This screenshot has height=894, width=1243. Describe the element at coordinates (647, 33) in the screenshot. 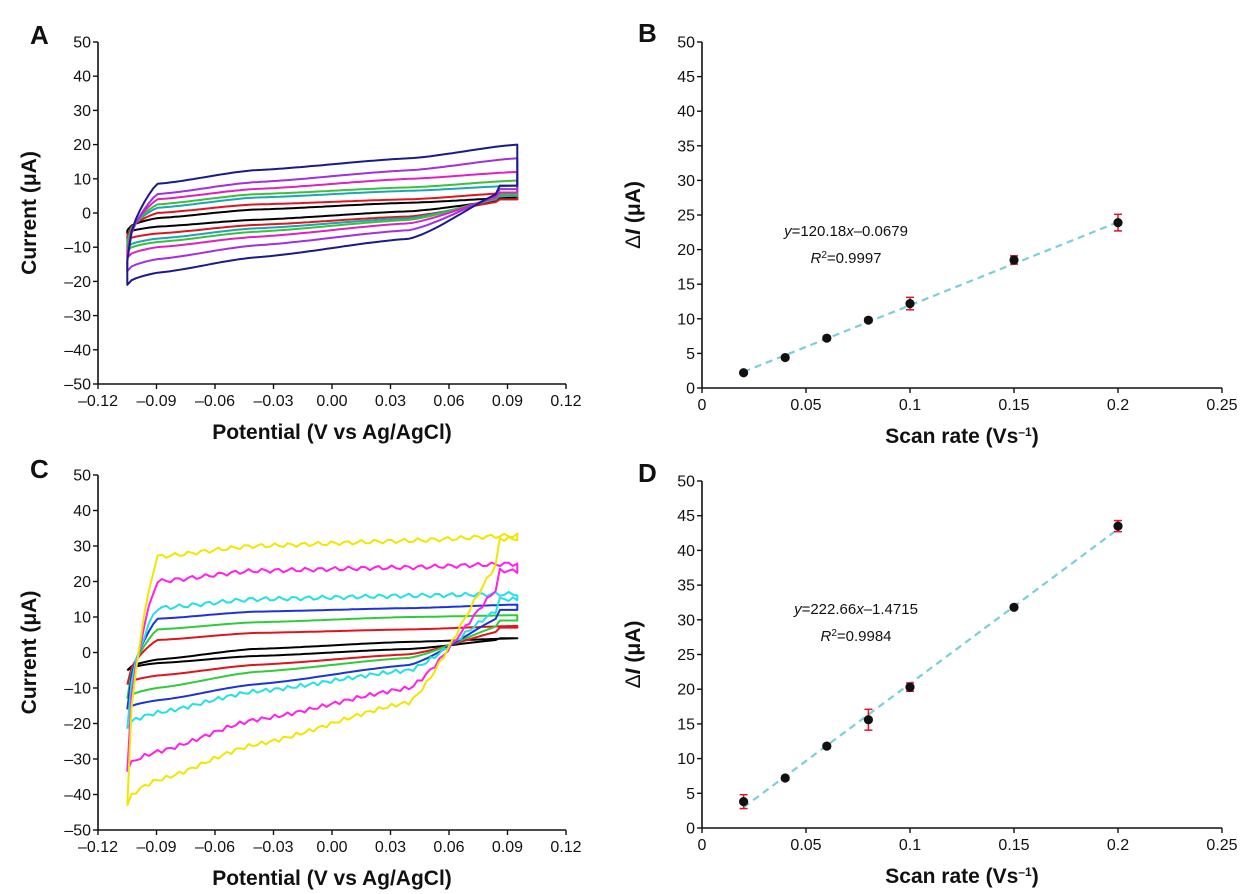

I see `panel-label: B` at that location.